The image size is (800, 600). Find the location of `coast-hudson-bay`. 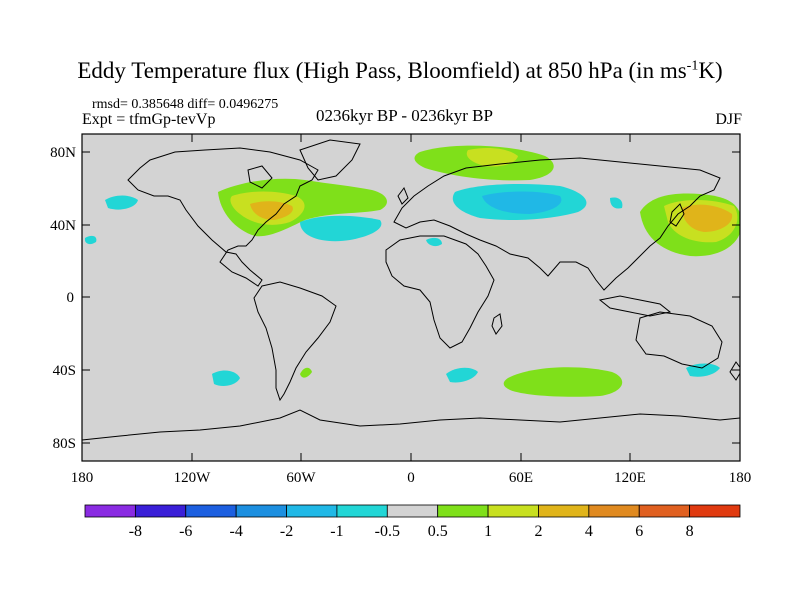

coast-hudson-bay is located at coordinates (260, 177).